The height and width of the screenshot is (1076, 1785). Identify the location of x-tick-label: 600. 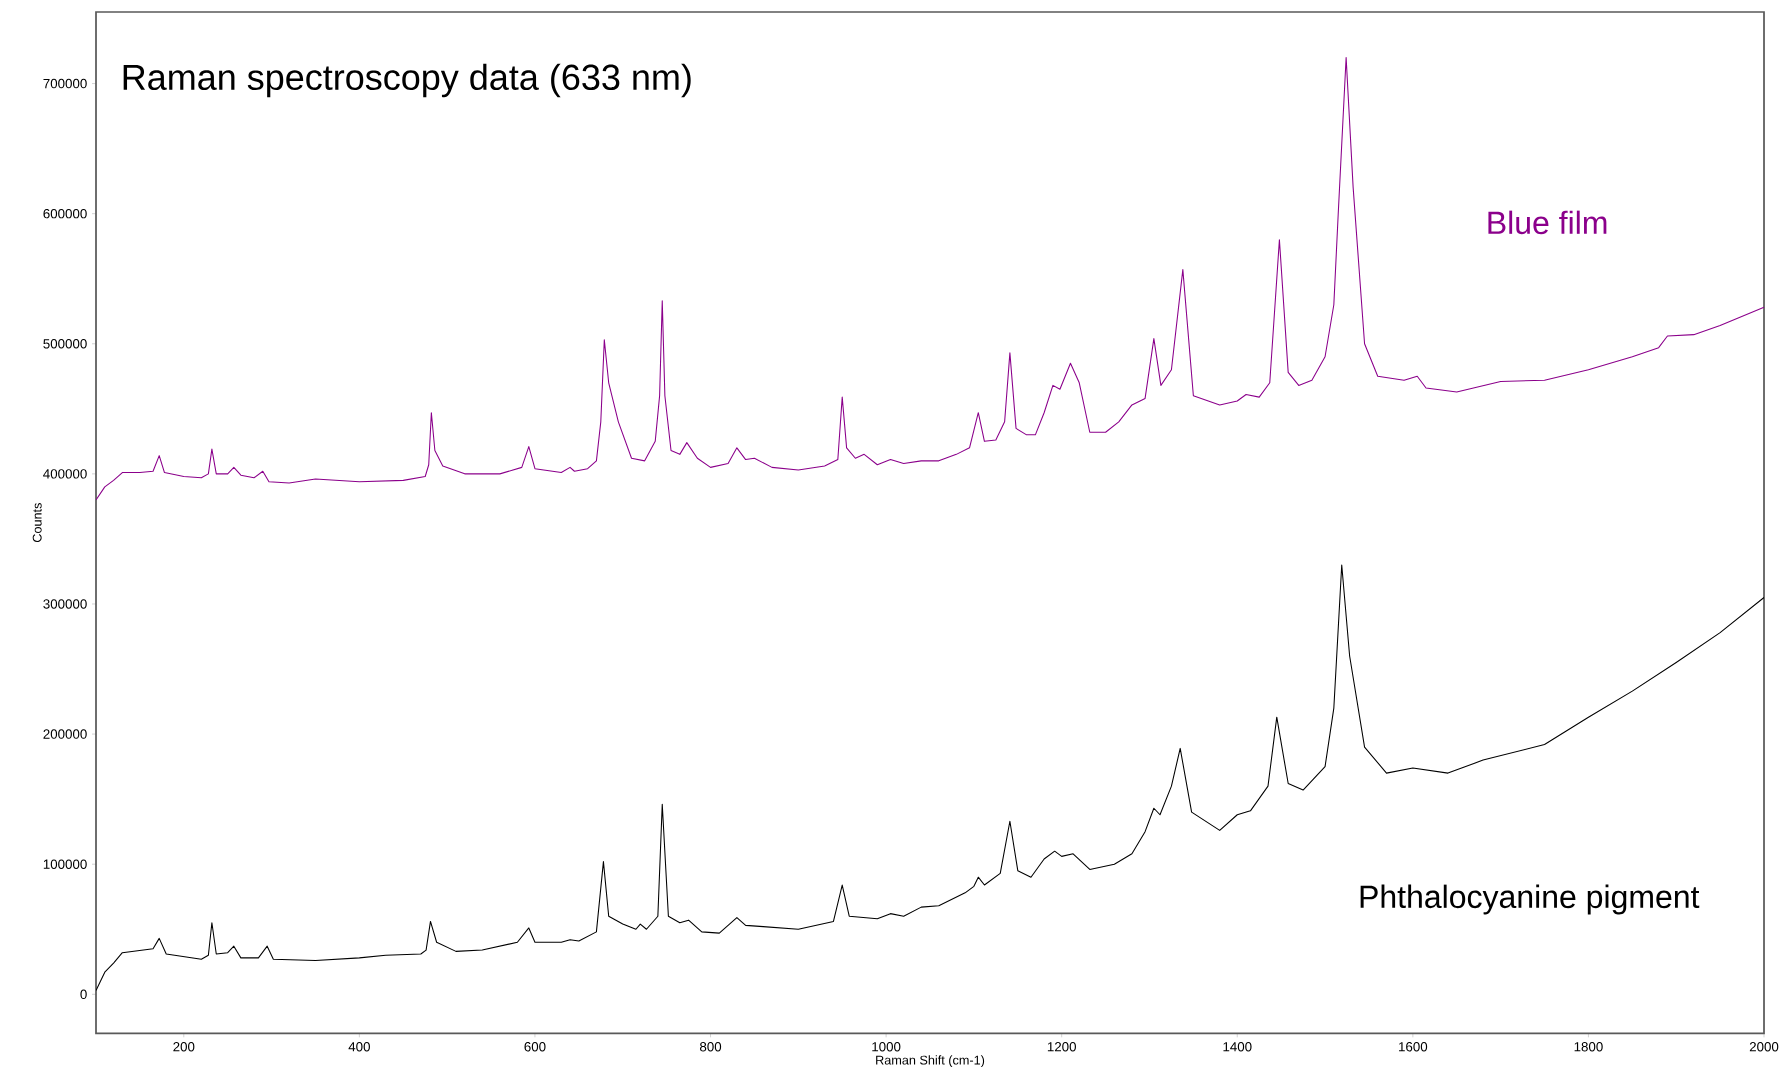
(535, 1047).